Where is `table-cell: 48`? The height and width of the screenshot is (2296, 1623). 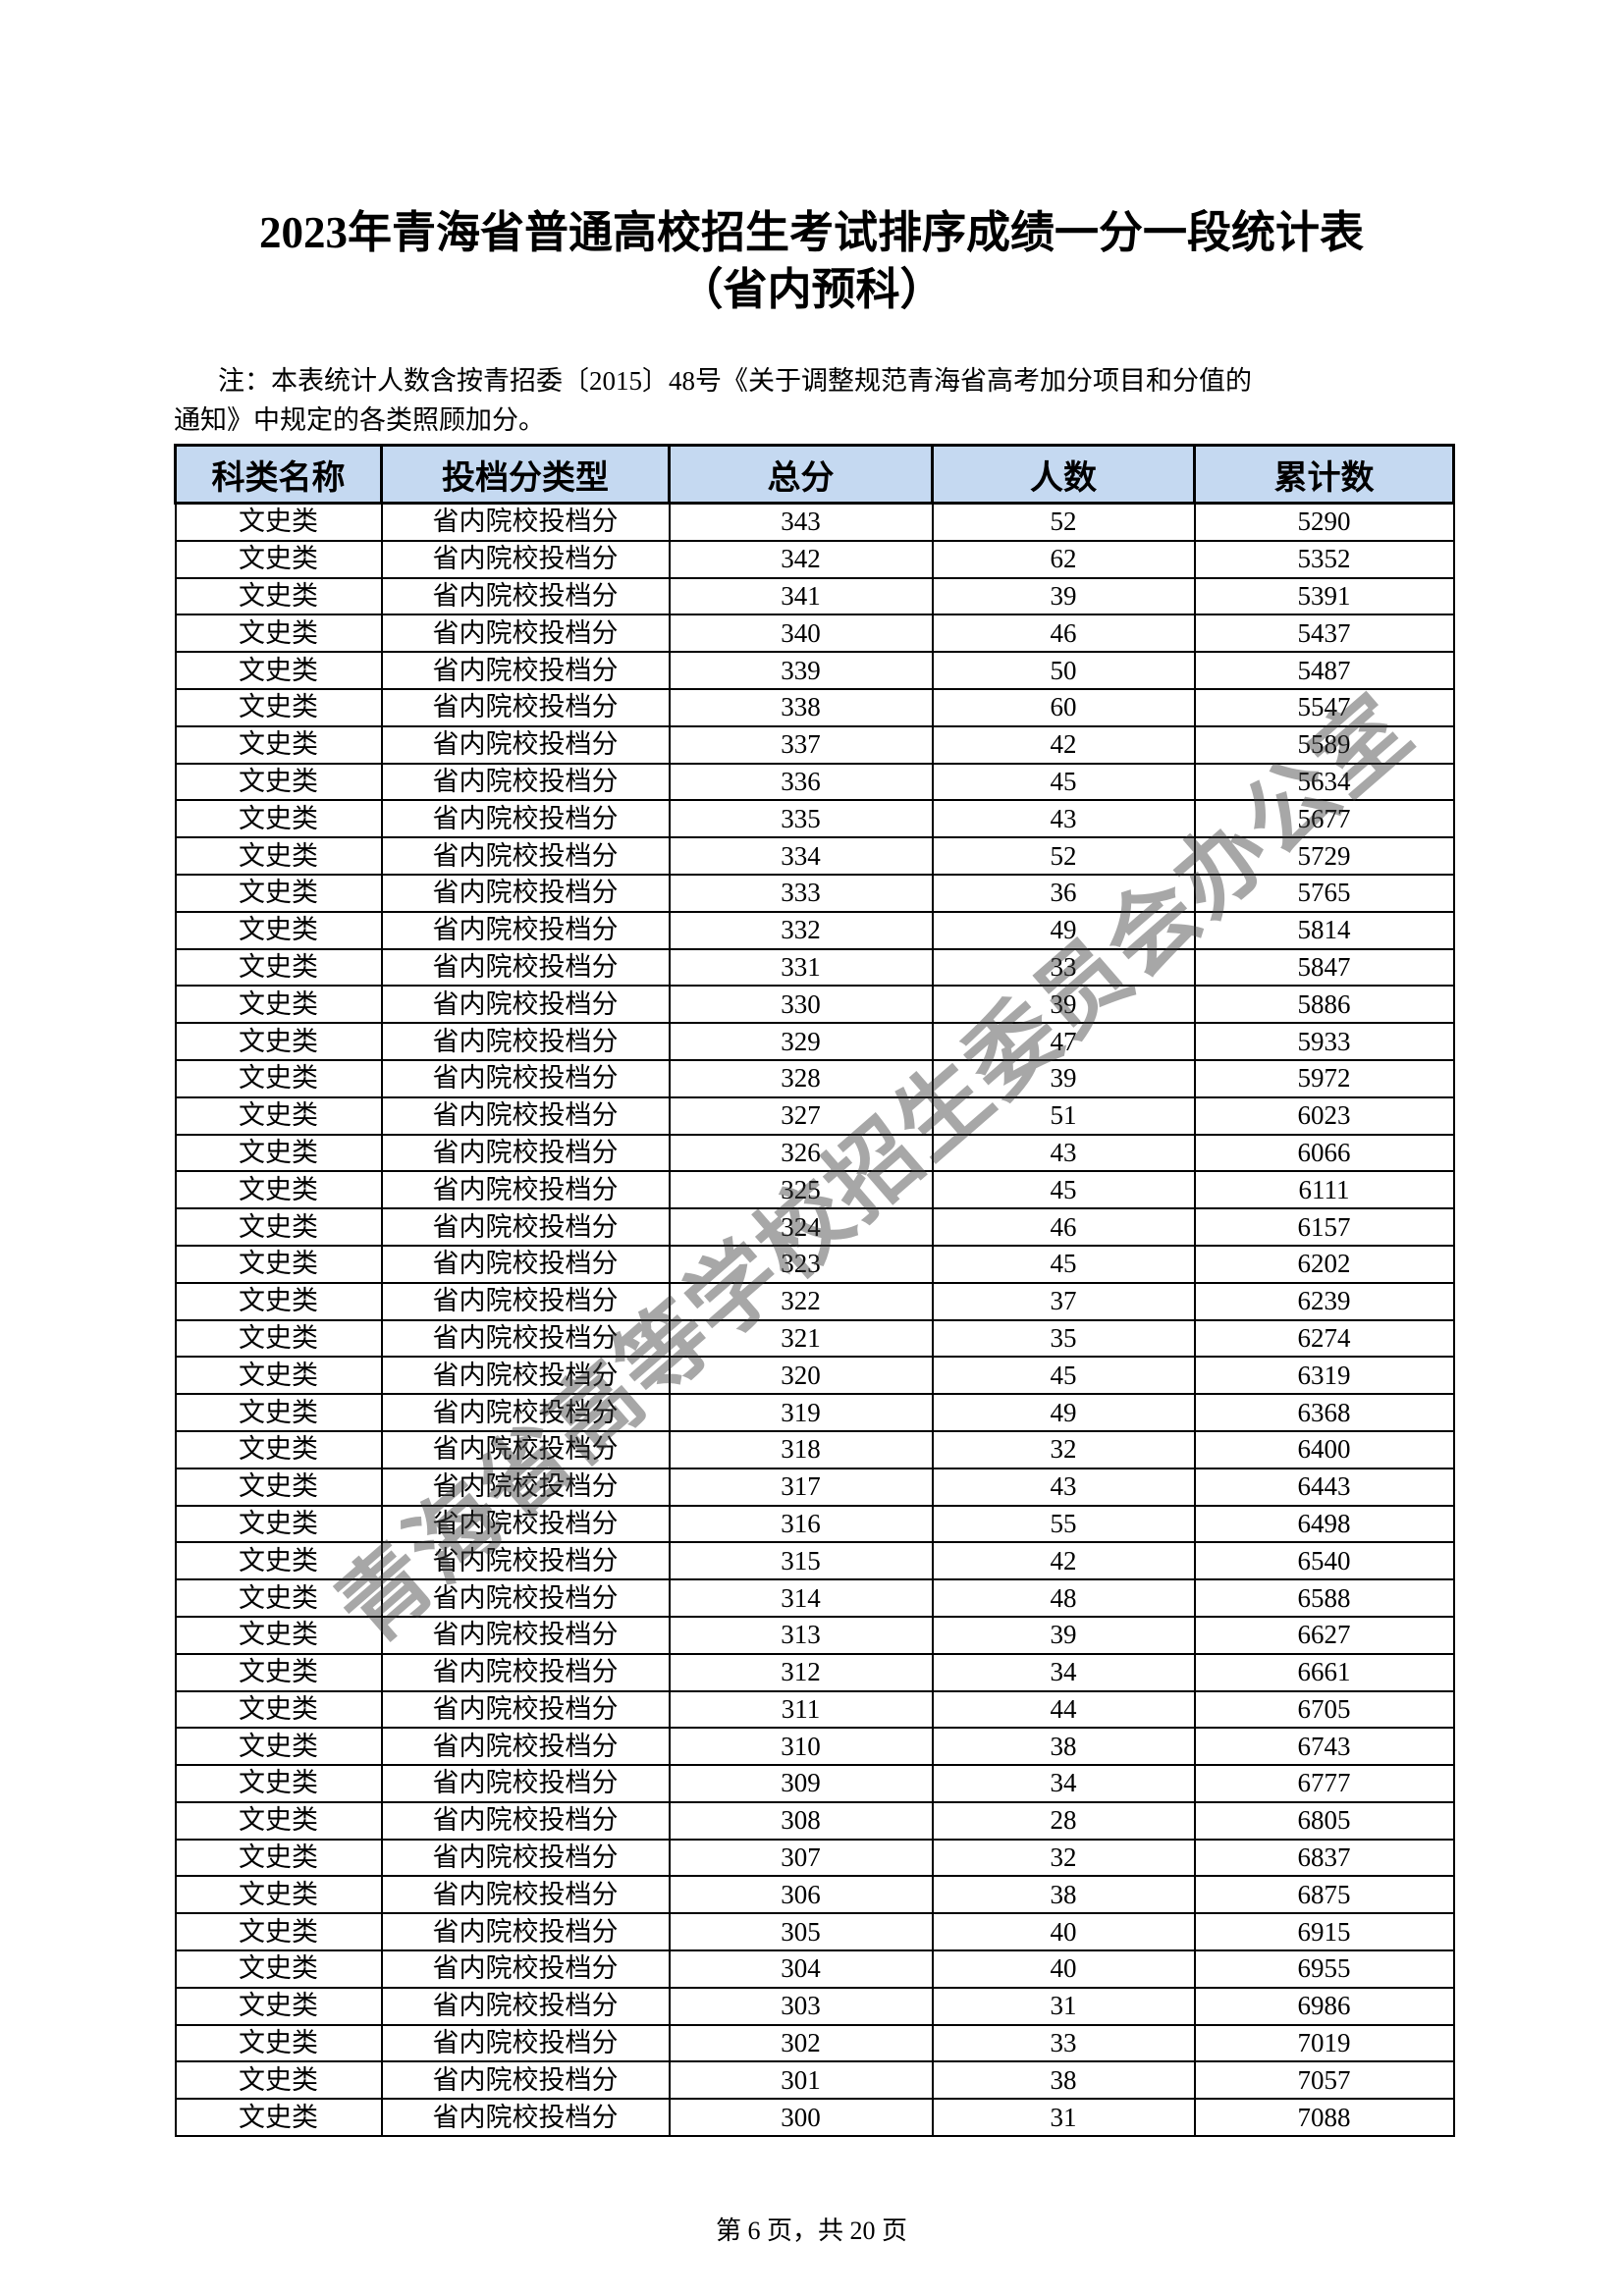 table-cell: 48 is located at coordinates (1063, 1598).